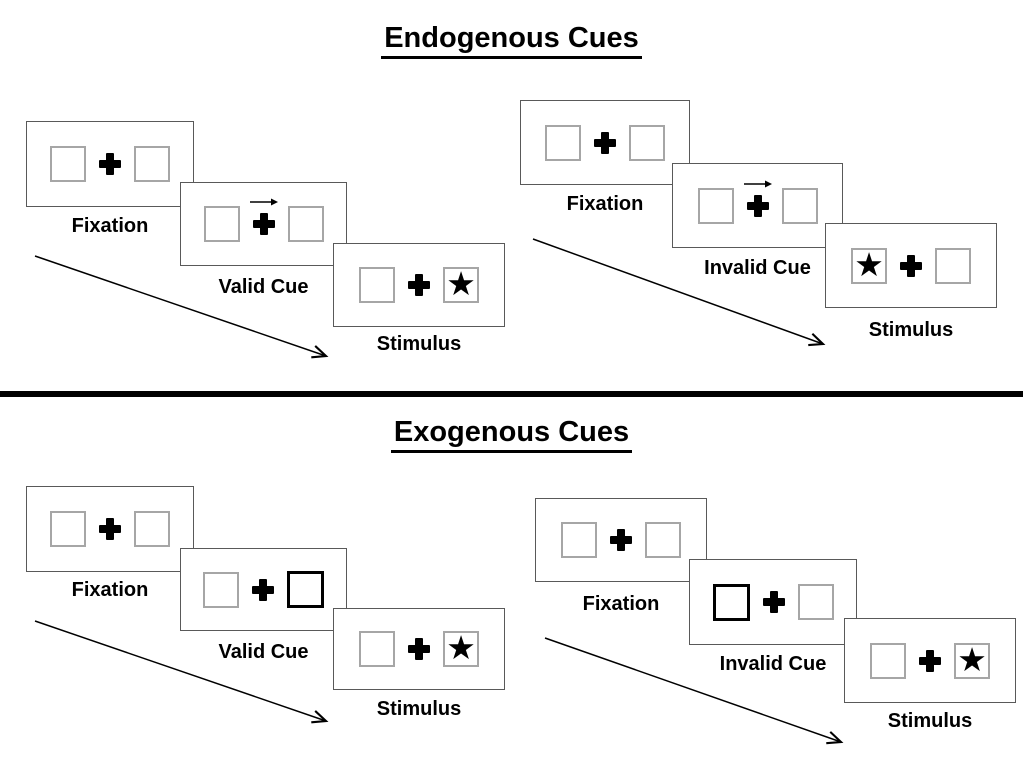 The height and width of the screenshot is (767, 1023). What do you see at coordinates (305, 589) in the screenshot?
I see `cue-box-right` at bounding box center [305, 589].